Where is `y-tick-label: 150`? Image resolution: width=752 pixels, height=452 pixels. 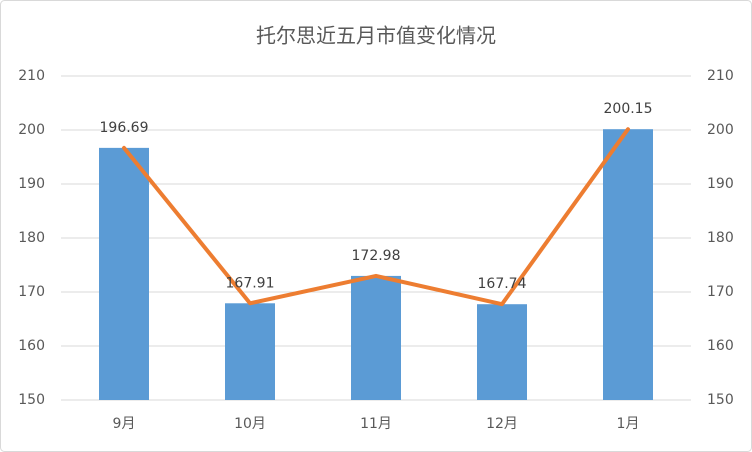 y-tick-label: 150 is located at coordinates (31, 400).